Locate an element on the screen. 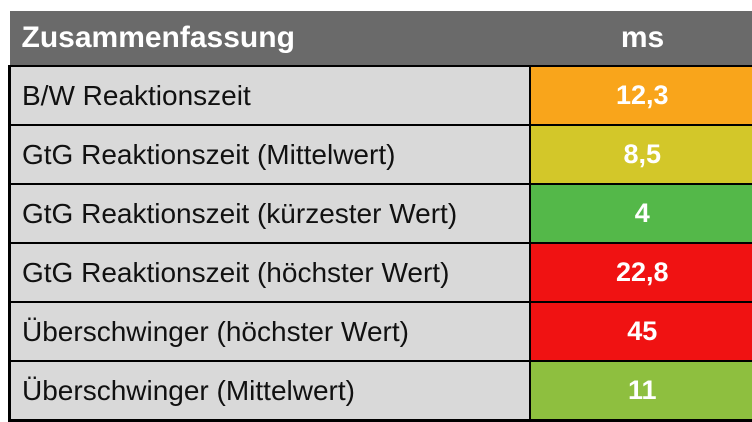 The image size is (752, 422). table-row: B/W Reaktionszeit 12,3 is located at coordinates (381, 95).